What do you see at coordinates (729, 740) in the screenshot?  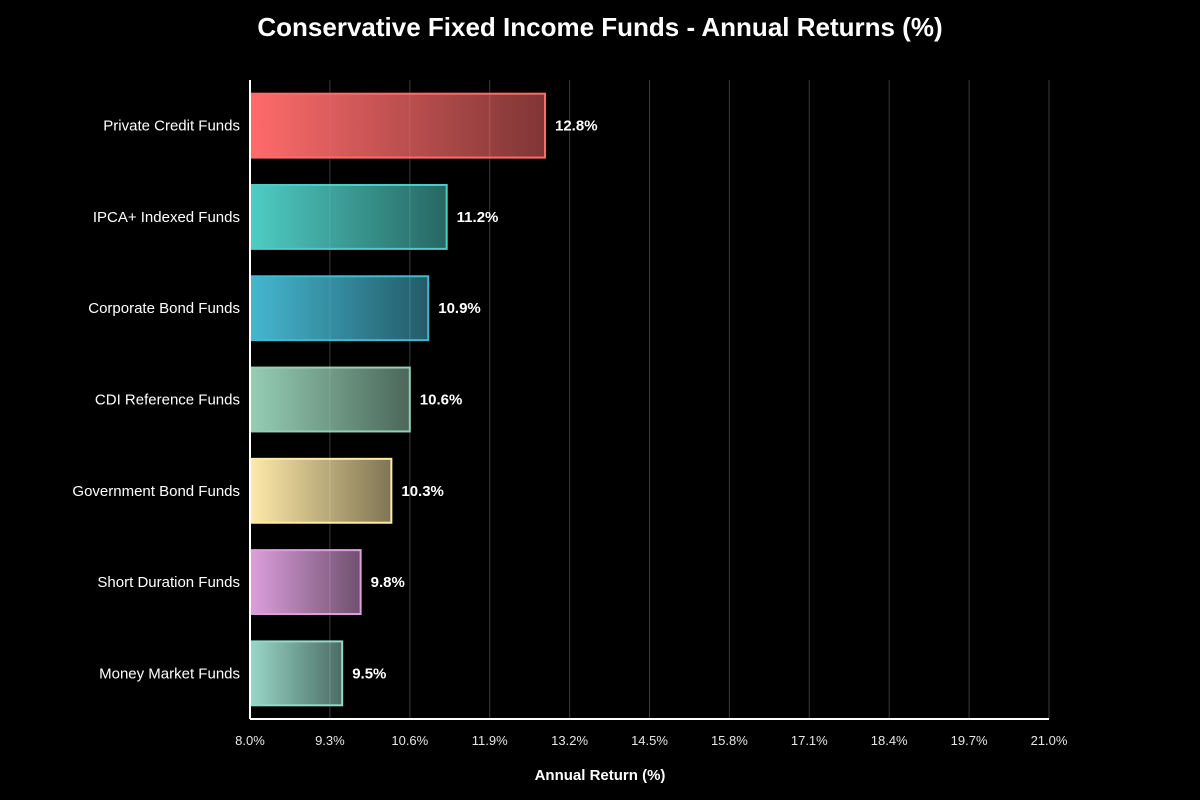 I see `x-tick-label: 15.8%` at bounding box center [729, 740].